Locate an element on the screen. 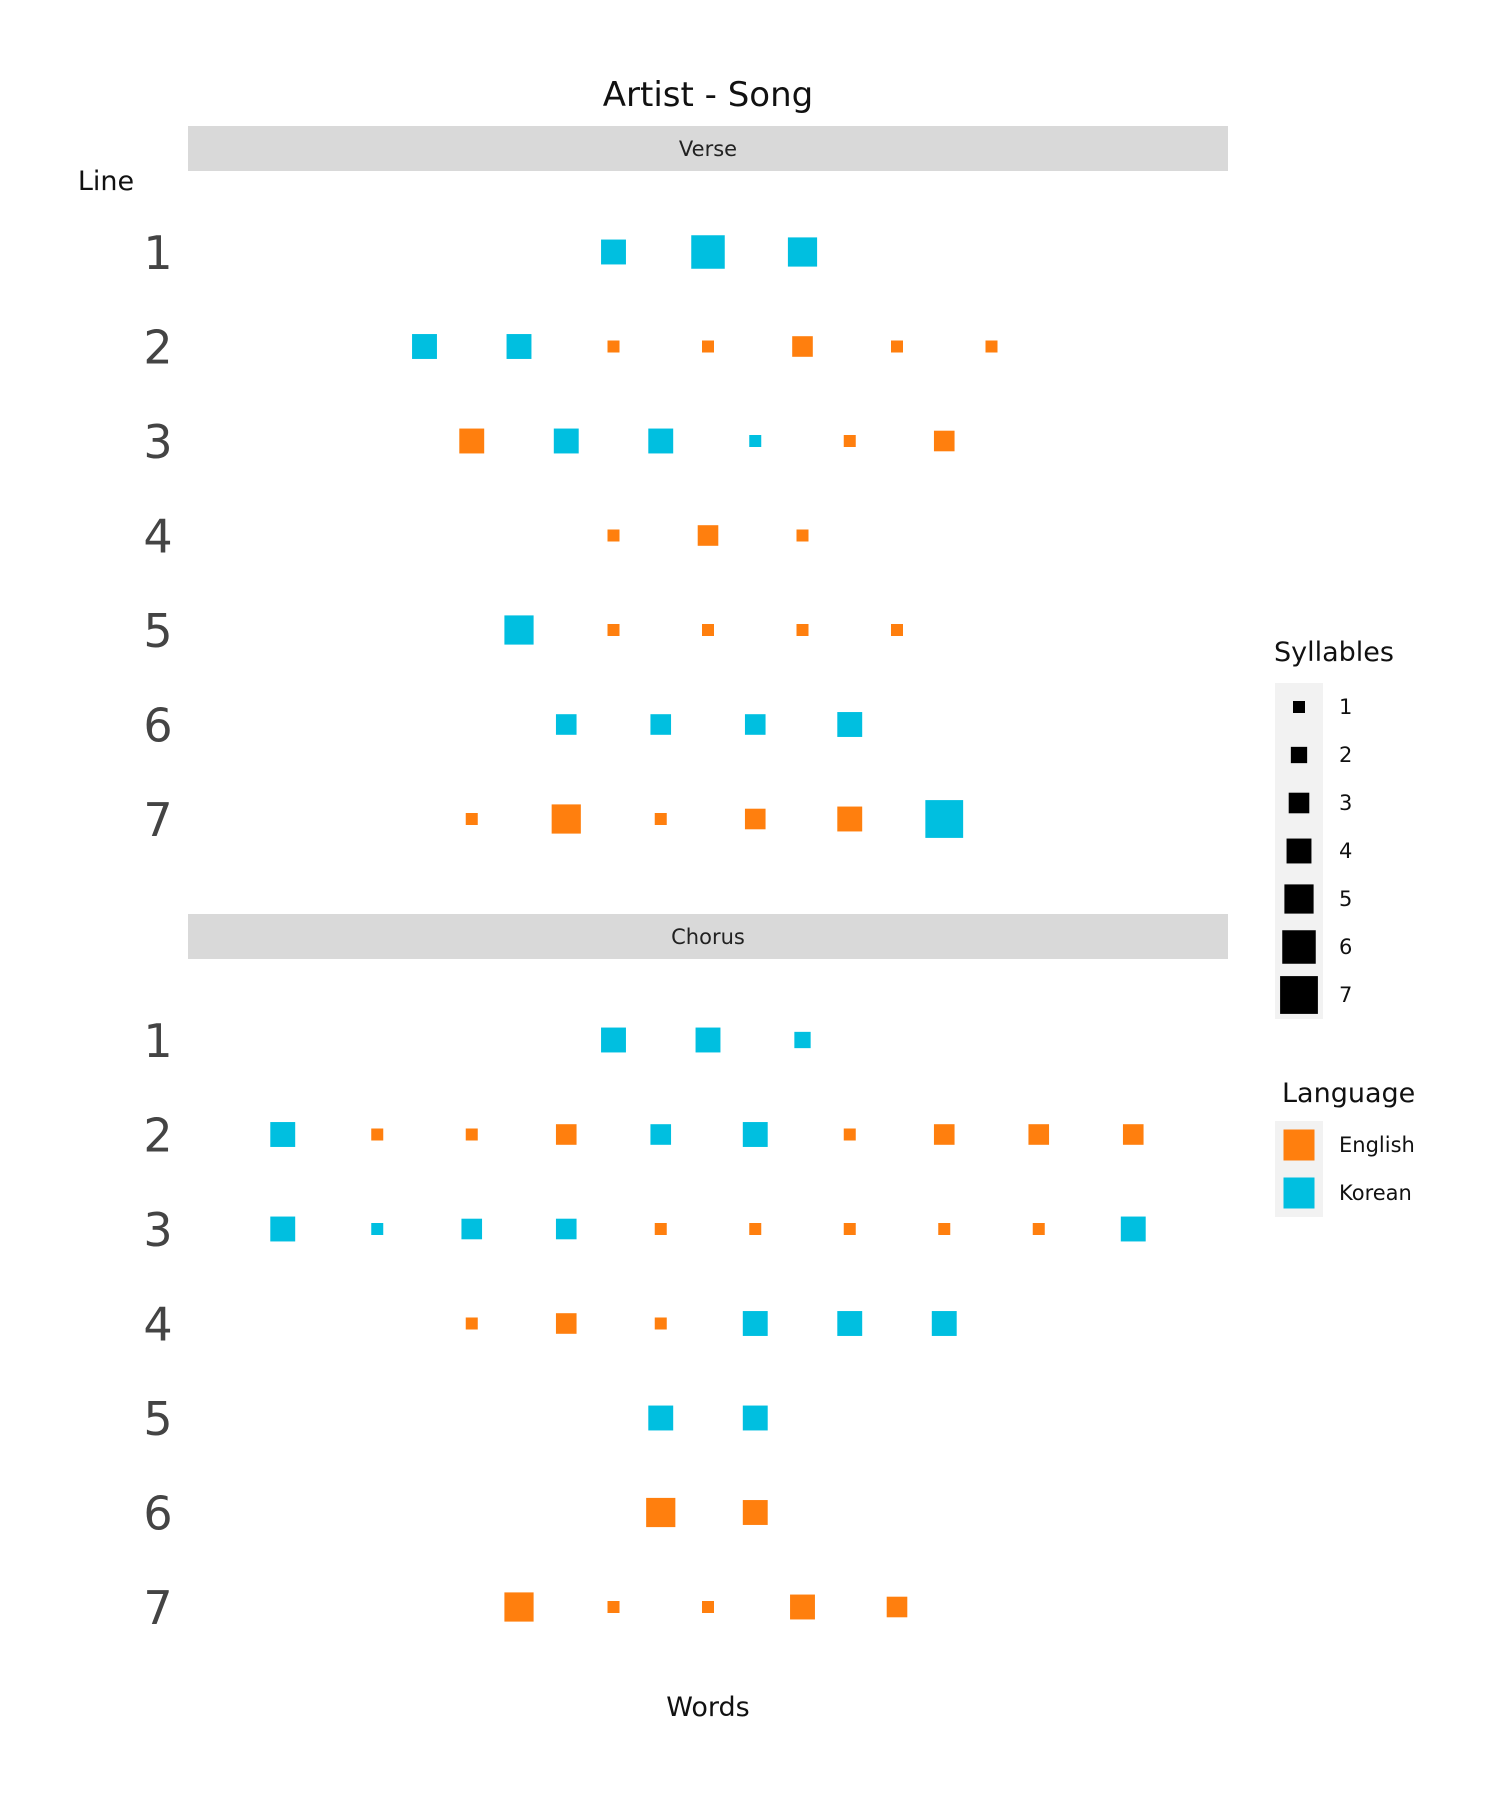  syllables-legend-label: 7 is located at coordinates (1345, 995).